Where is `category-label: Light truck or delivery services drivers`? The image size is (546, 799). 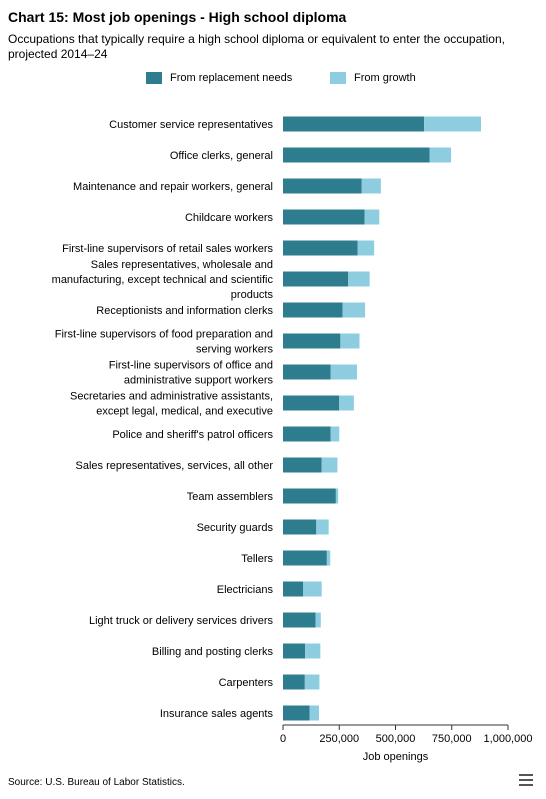
category-label: Light truck or delivery services drivers is located at coordinates (181, 621).